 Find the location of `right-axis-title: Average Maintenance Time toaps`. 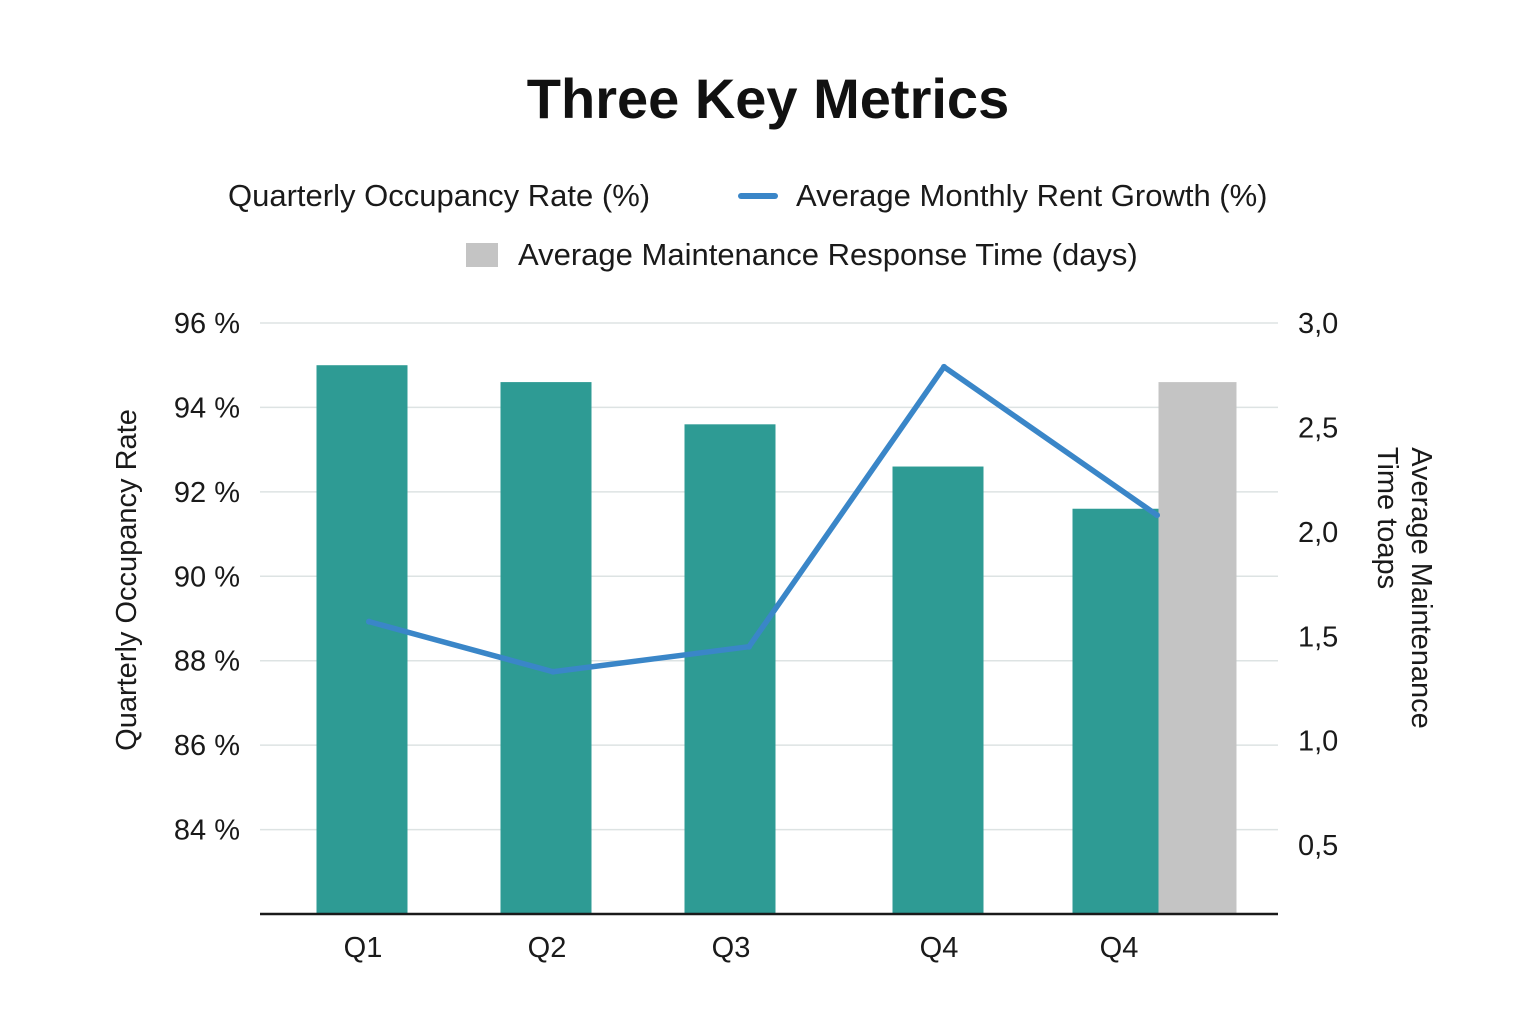

right-axis-title: Average Maintenance Time toaps is located at coordinates (1404, 588).